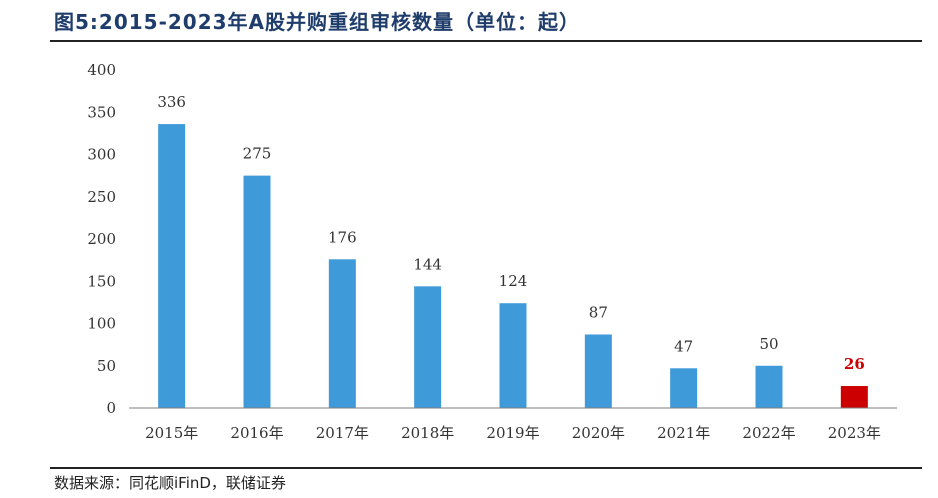 The width and height of the screenshot is (938, 498). Describe the element at coordinates (256, 433) in the screenshot. I see `x-tick-label: 2016年` at that location.